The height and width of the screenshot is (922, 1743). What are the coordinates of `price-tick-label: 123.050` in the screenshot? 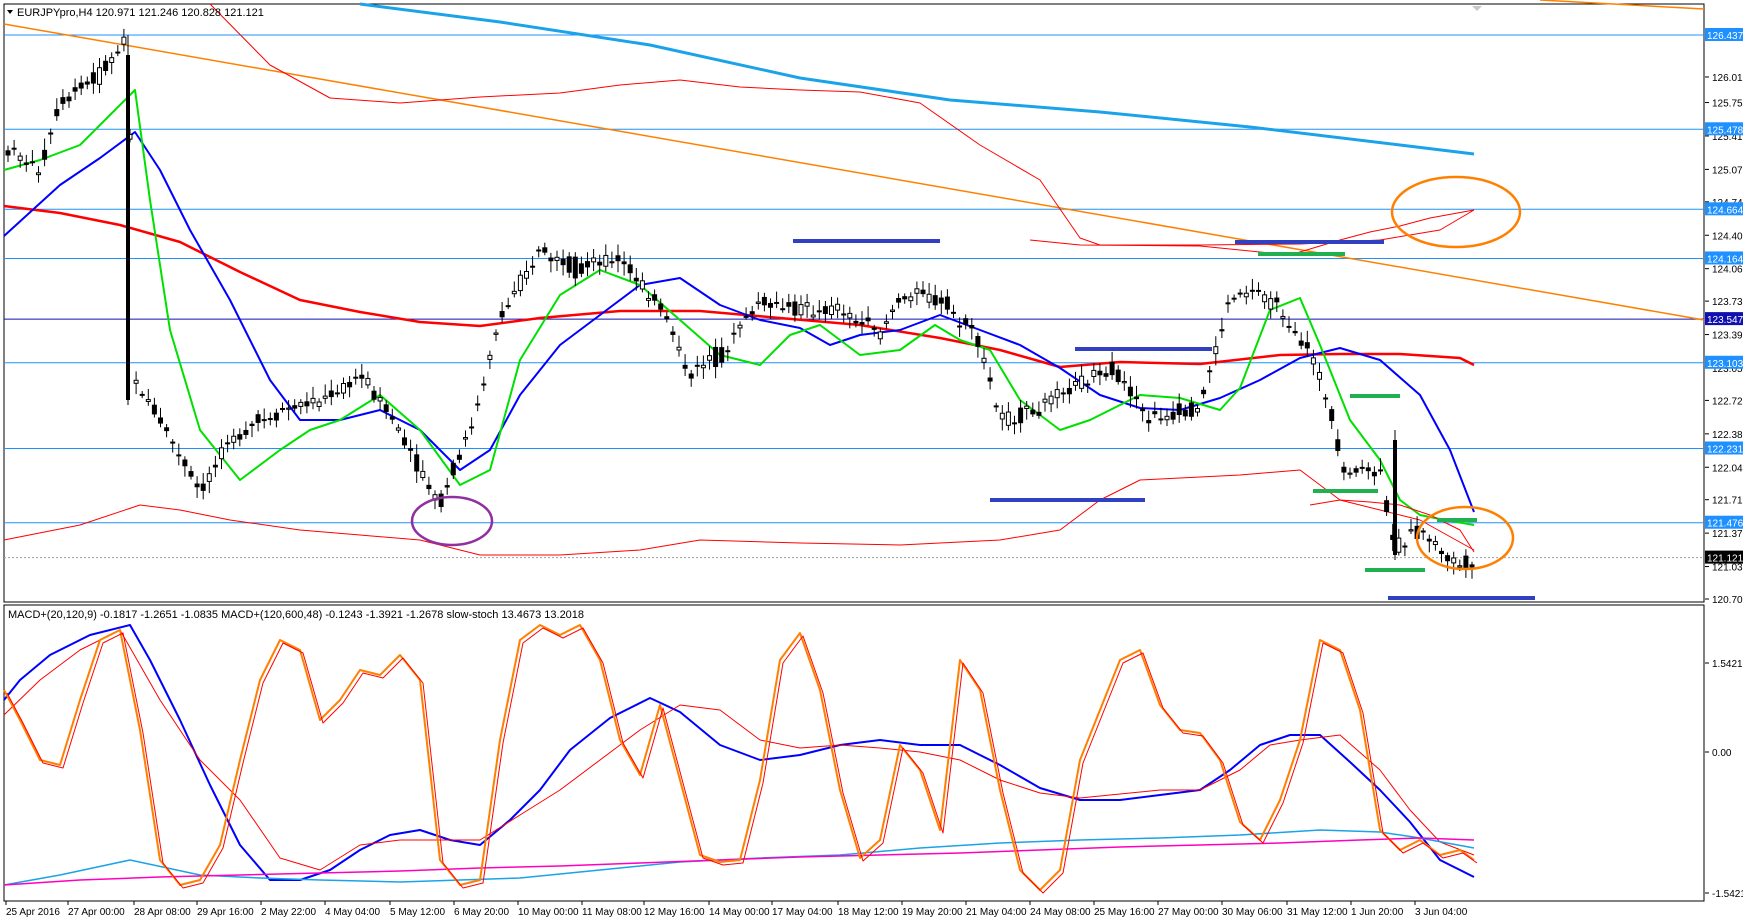 It's located at (1727, 369).